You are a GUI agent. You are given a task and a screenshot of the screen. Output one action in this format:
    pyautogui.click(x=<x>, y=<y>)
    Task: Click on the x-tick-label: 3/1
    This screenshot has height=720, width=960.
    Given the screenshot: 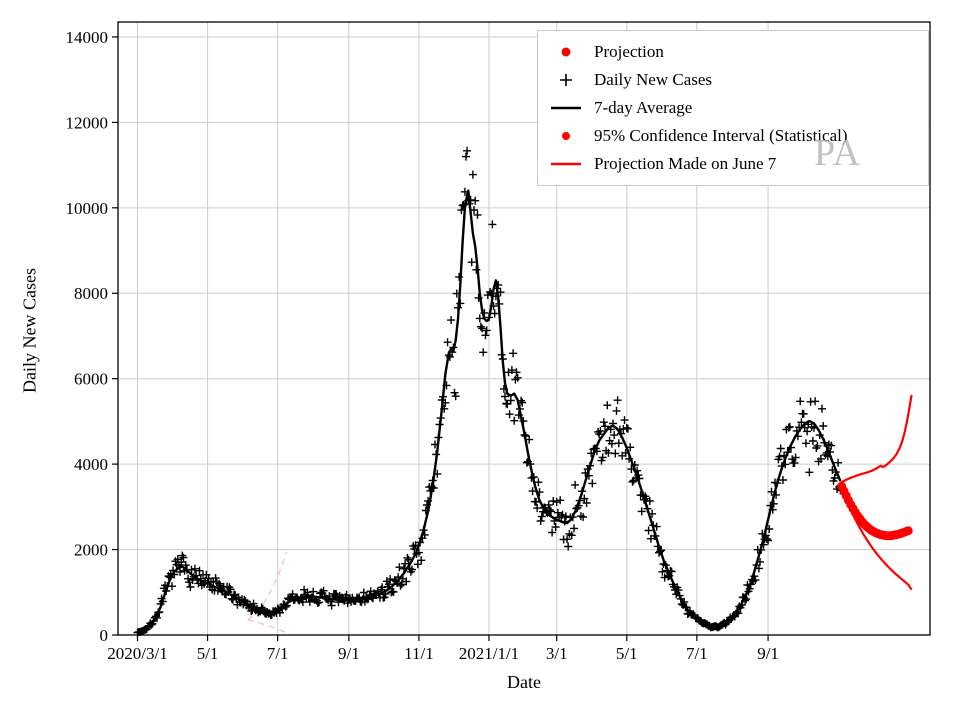 What is the action you would take?
    pyautogui.click(x=557, y=653)
    